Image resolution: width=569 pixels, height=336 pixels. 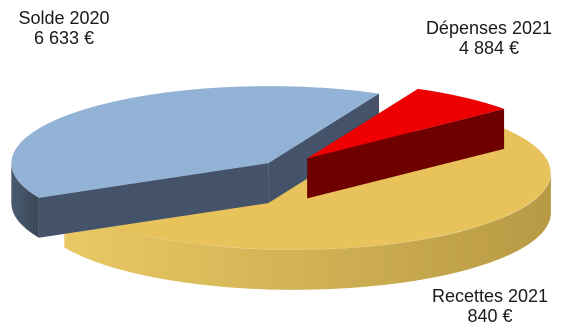 What do you see at coordinates (64, 18) in the screenshot?
I see `slice-category-label: Solde 2020` at bounding box center [64, 18].